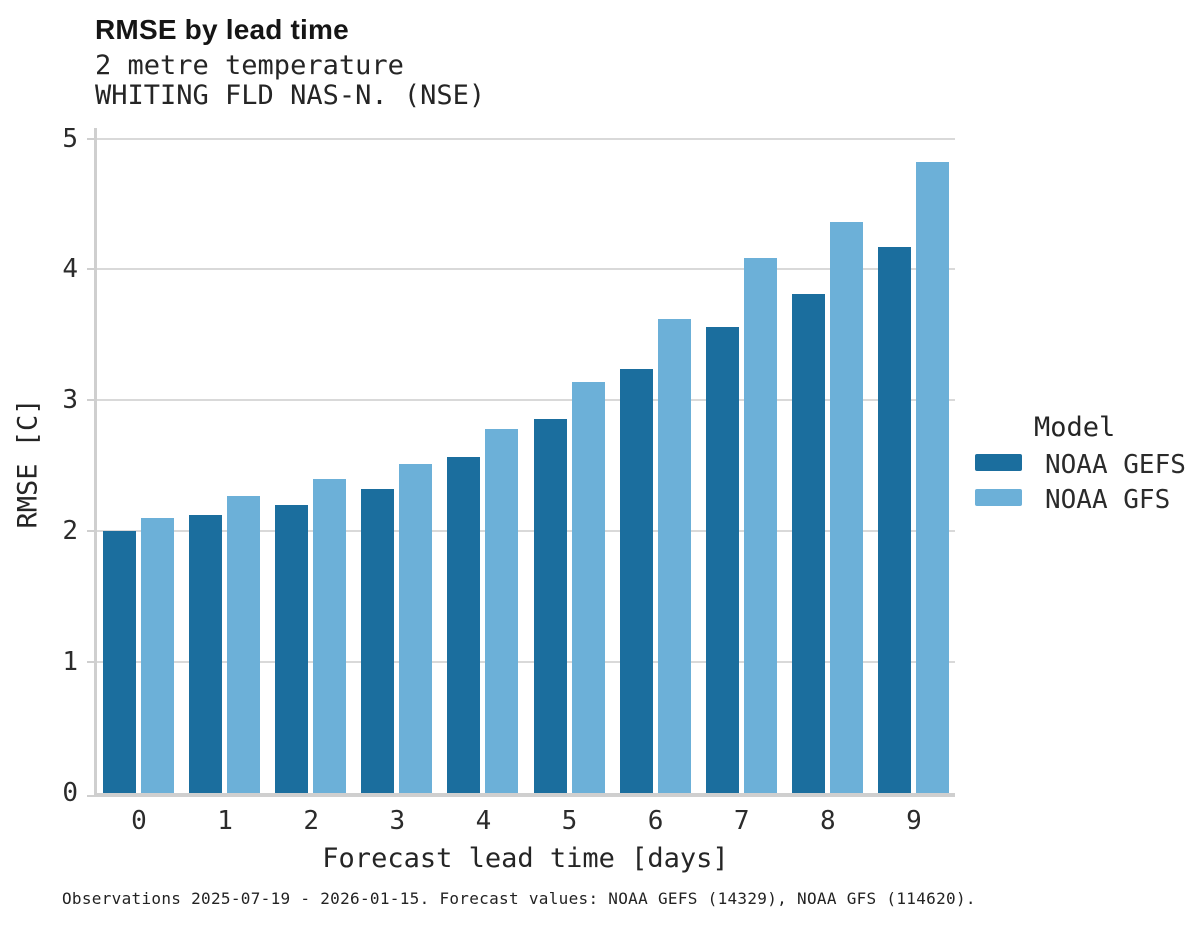  What do you see at coordinates (292, 649) in the screenshot?
I see `bar-noaa-gefs-day2` at bounding box center [292, 649].